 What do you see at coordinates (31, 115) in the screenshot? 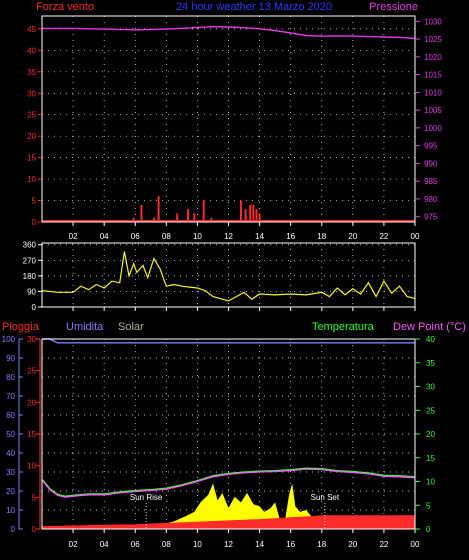
I see `left-tick-label: 25` at bounding box center [31, 115].